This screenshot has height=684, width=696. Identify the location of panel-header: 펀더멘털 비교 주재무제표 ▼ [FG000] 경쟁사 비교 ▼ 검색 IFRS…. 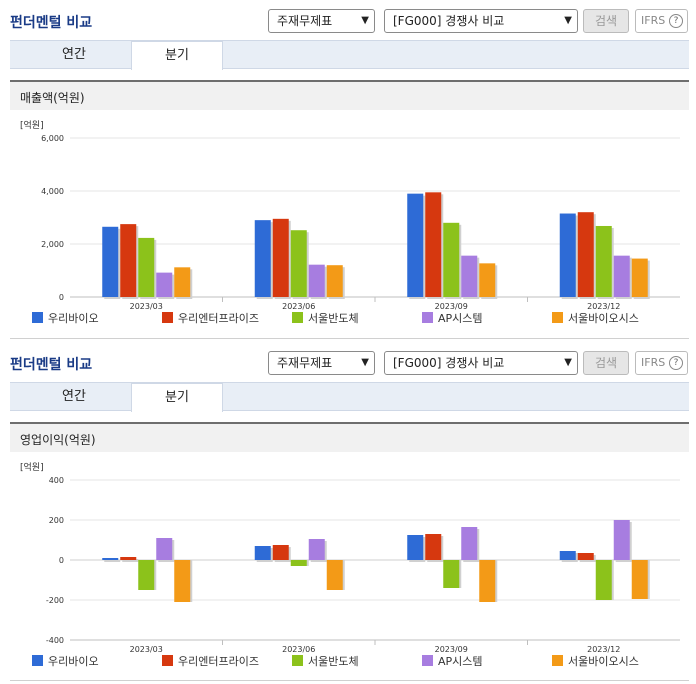
(348, 20).